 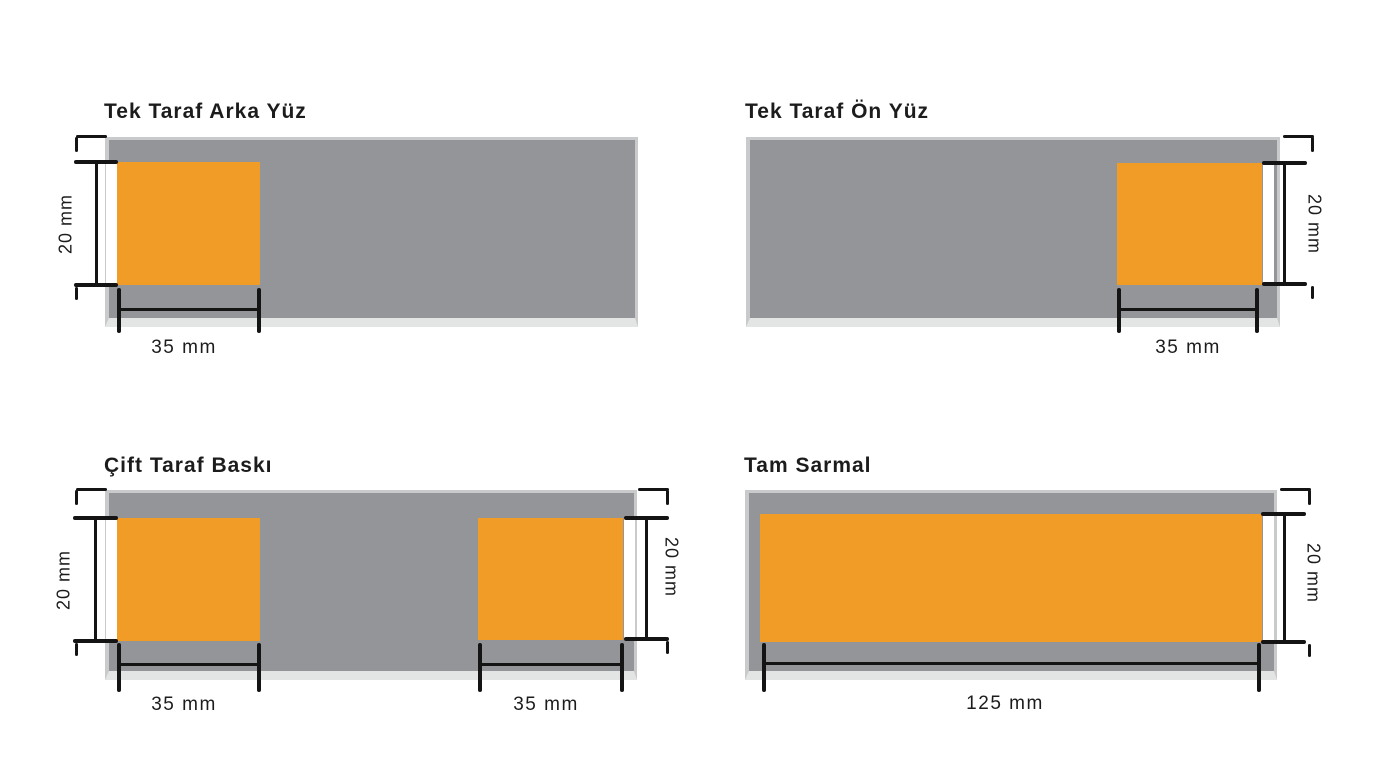 What do you see at coordinates (111, 223) in the screenshot?
I see `margin-strip-arka-yuz` at bounding box center [111, 223].